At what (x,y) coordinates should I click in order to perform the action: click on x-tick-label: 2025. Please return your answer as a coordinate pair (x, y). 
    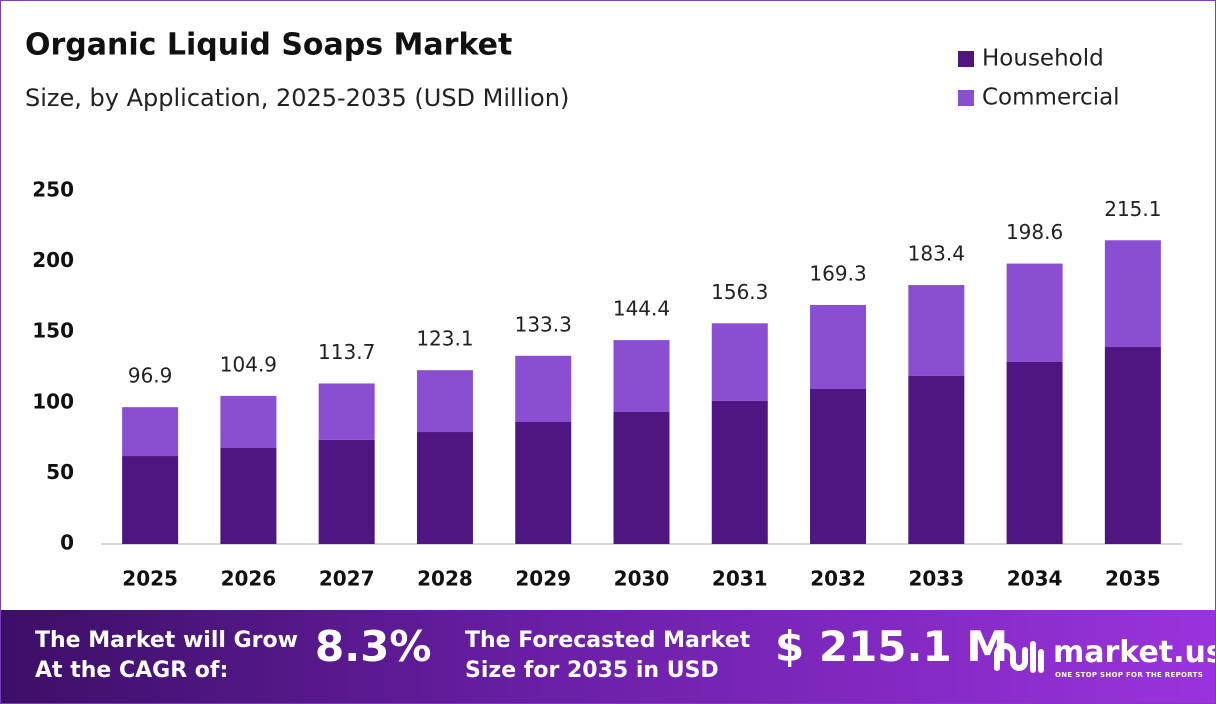
    Looking at the image, I should click on (150, 579).